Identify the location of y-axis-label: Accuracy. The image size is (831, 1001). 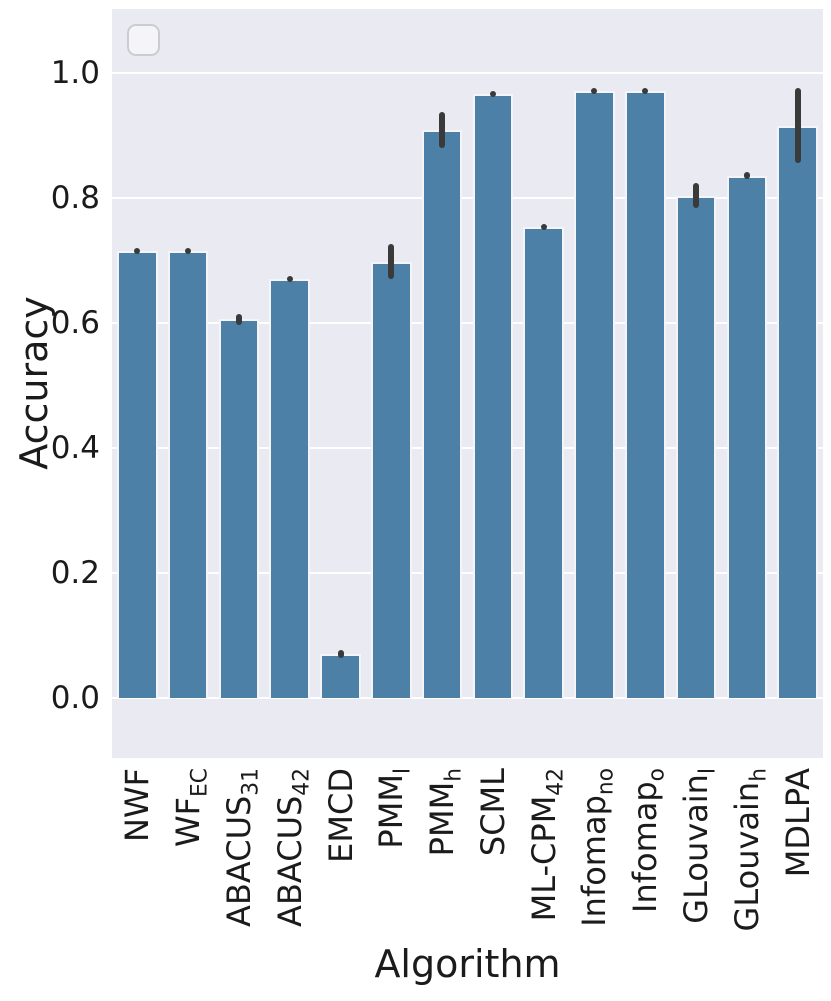
(34, 383).